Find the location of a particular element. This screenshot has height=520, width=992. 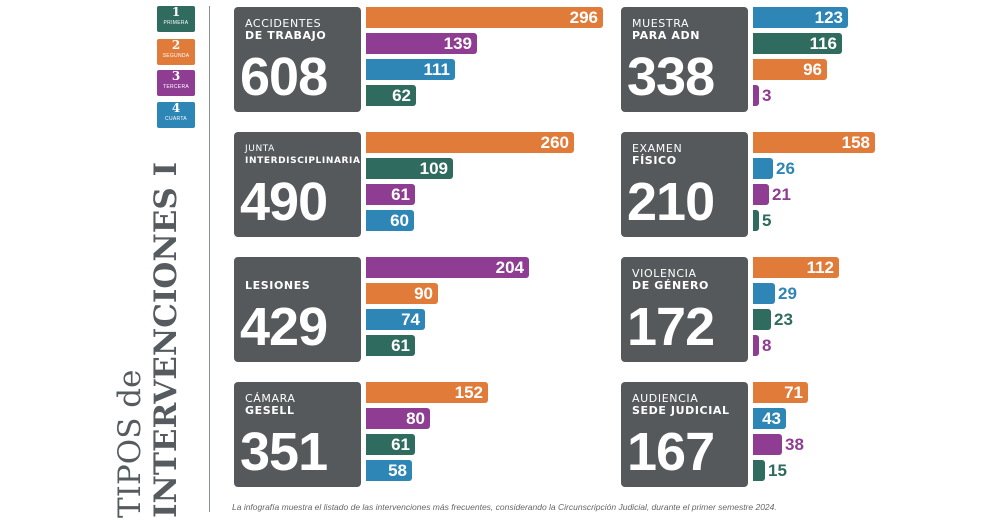

card-label-line1: JUNTA is located at coordinates (260, 149).